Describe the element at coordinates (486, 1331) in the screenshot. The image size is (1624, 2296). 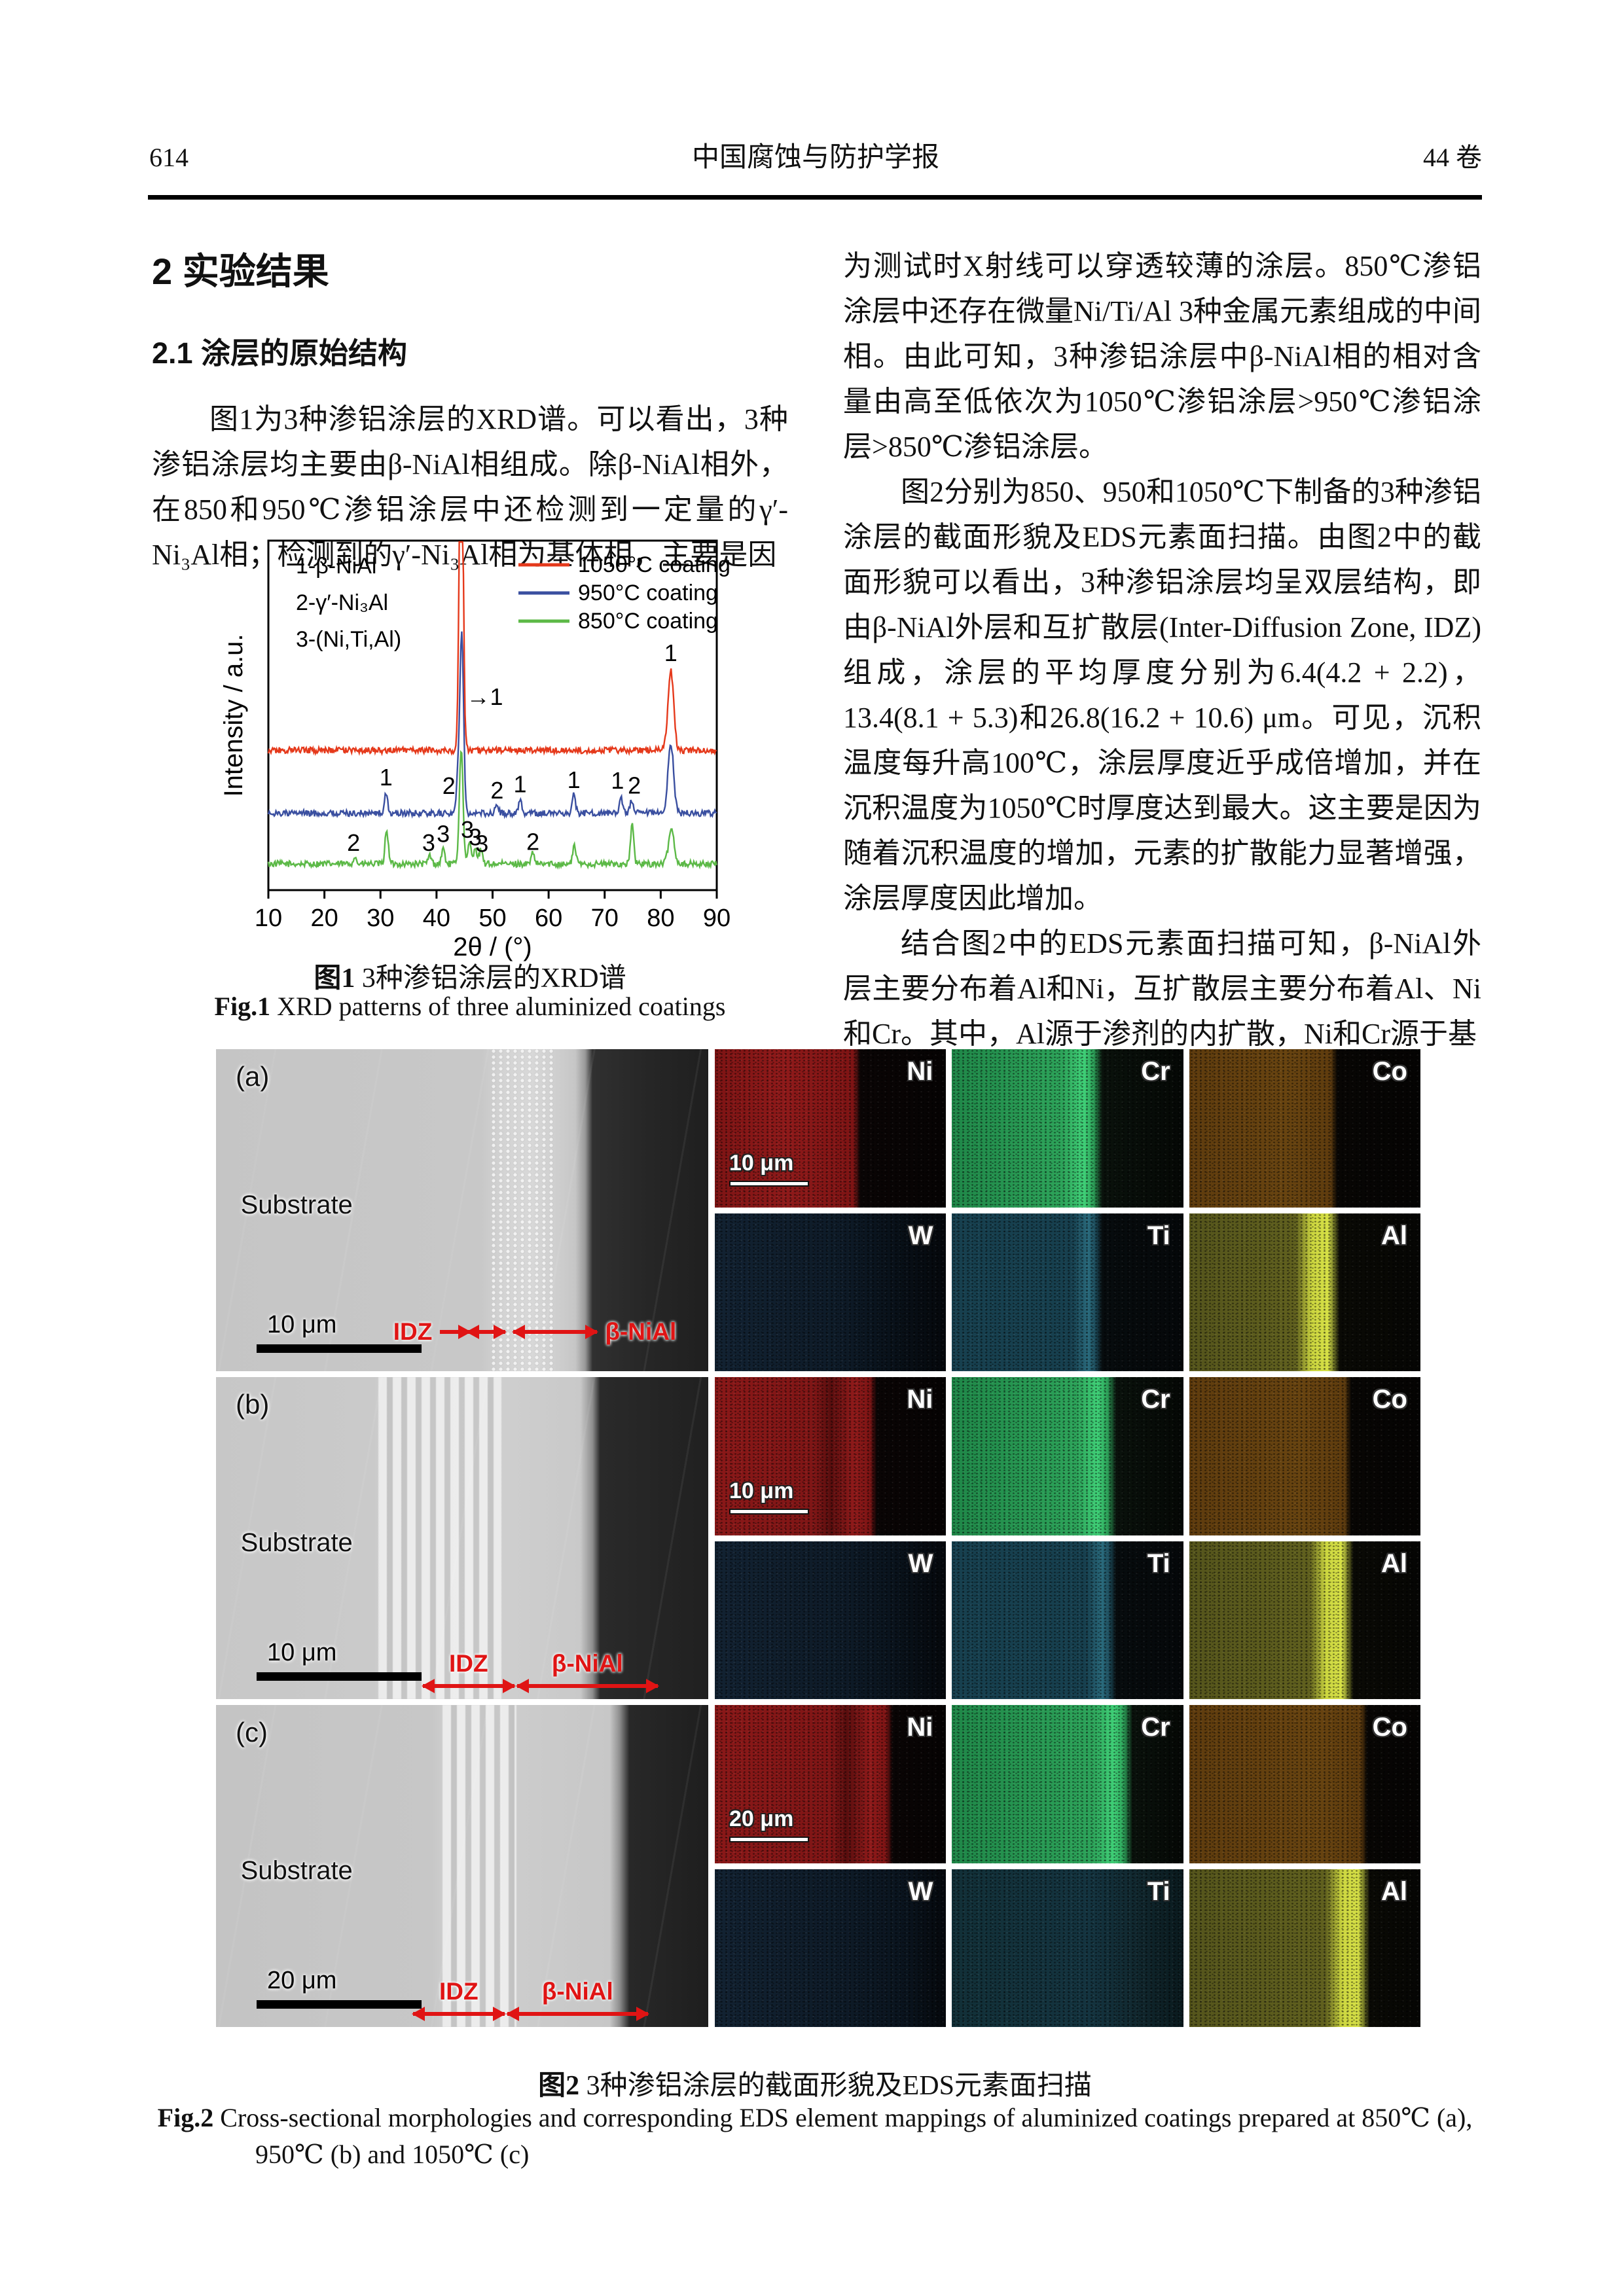
I see `idz-span-arrow` at that location.